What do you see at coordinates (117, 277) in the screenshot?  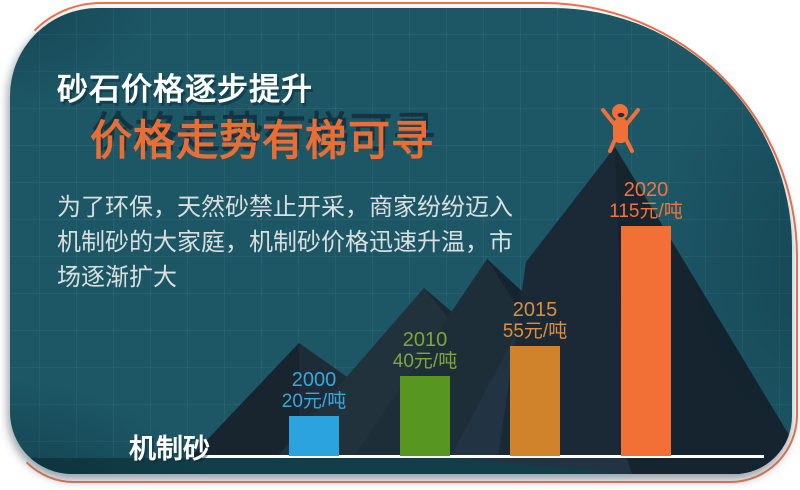 I see `description-line: 场逐渐扩大` at bounding box center [117, 277].